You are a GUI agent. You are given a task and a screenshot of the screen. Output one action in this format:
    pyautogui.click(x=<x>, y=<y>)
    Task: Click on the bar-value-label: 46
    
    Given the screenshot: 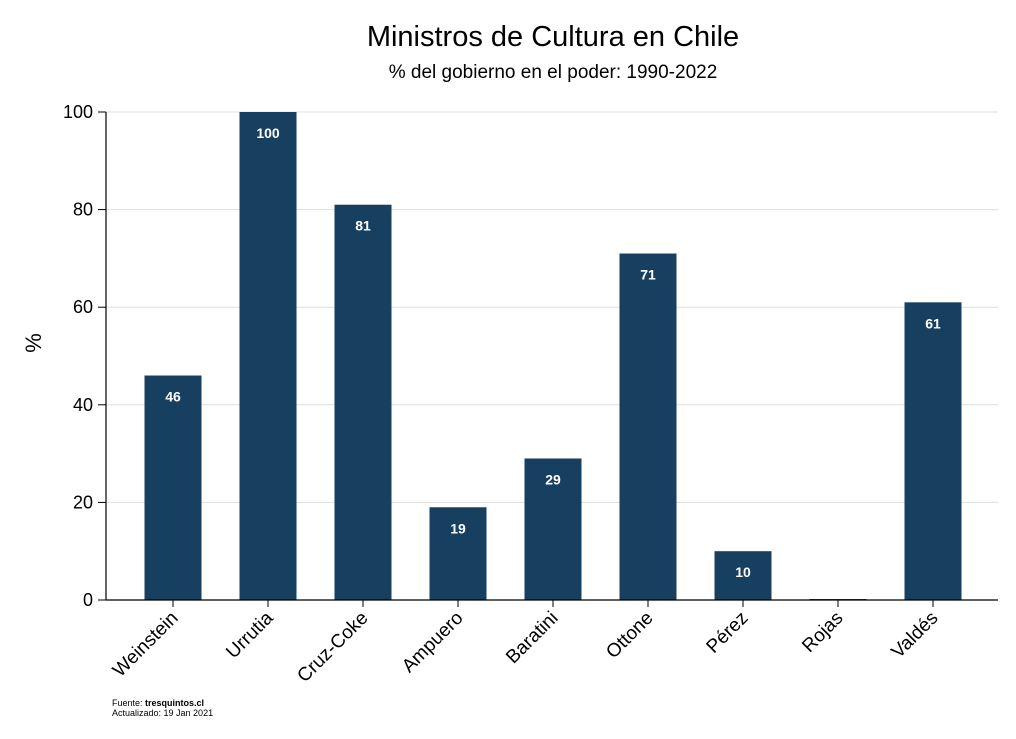 What is the action you would take?
    pyautogui.click(x=173, y=397)
    